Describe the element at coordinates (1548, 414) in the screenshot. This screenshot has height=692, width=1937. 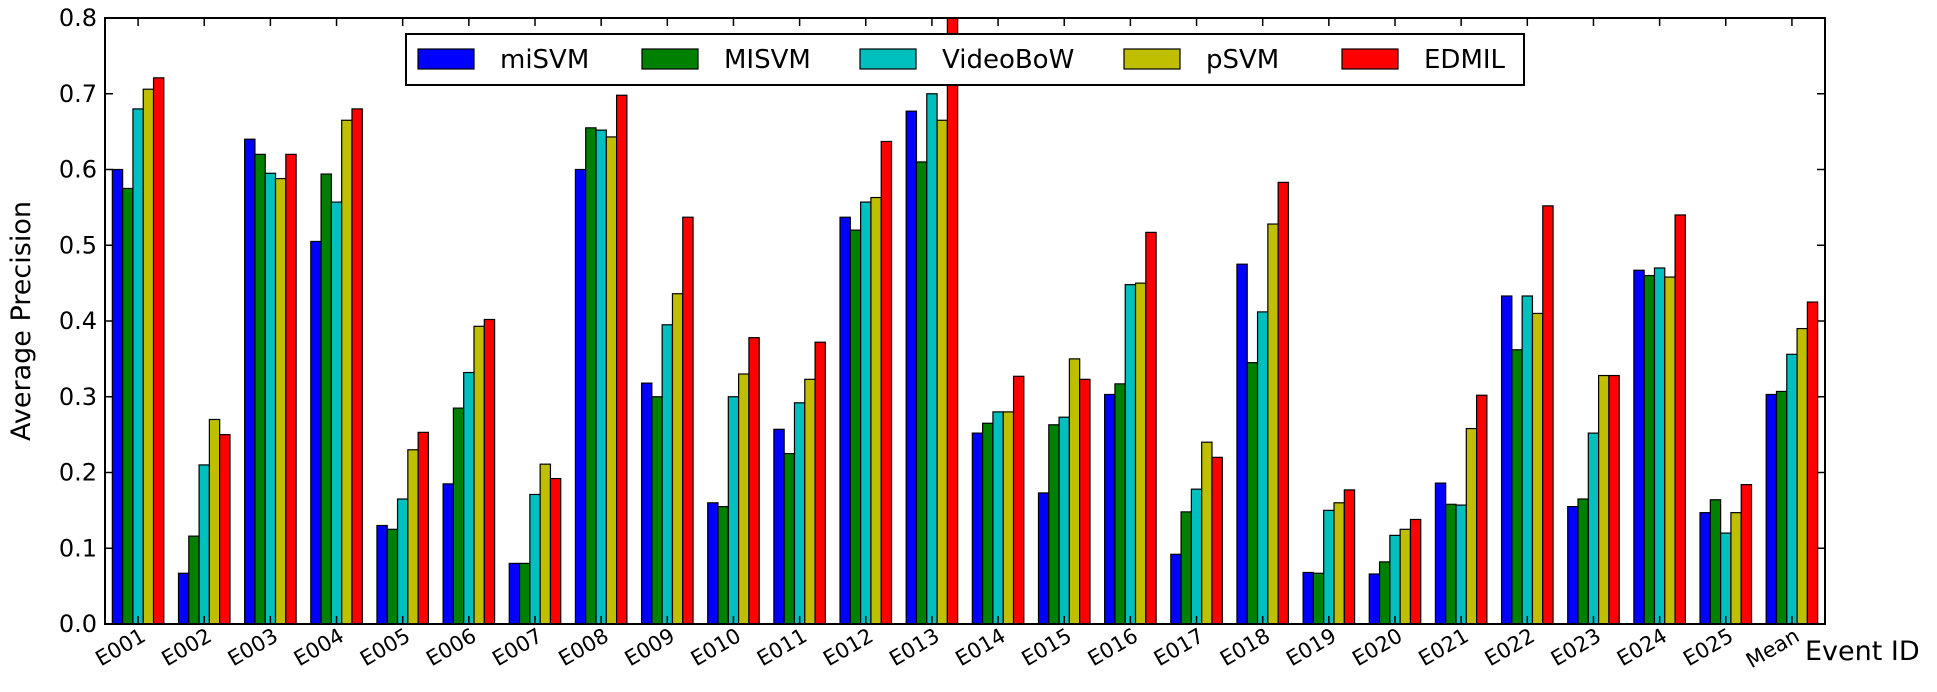
I see `bar-edmil-e022` at that location.